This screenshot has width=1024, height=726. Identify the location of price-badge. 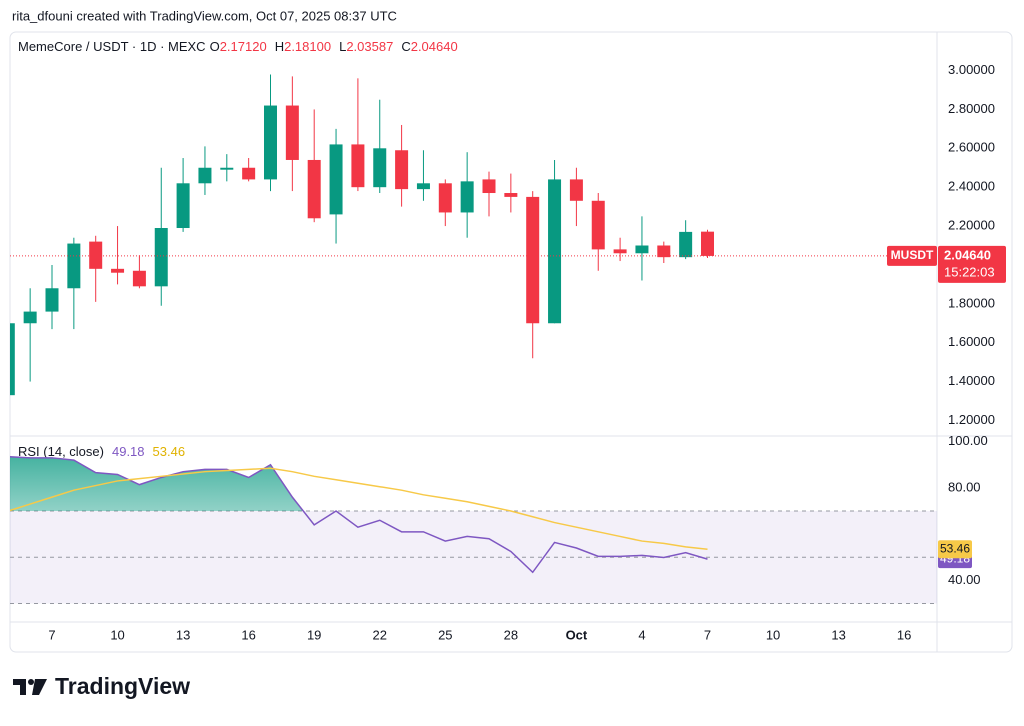
(972, 264).